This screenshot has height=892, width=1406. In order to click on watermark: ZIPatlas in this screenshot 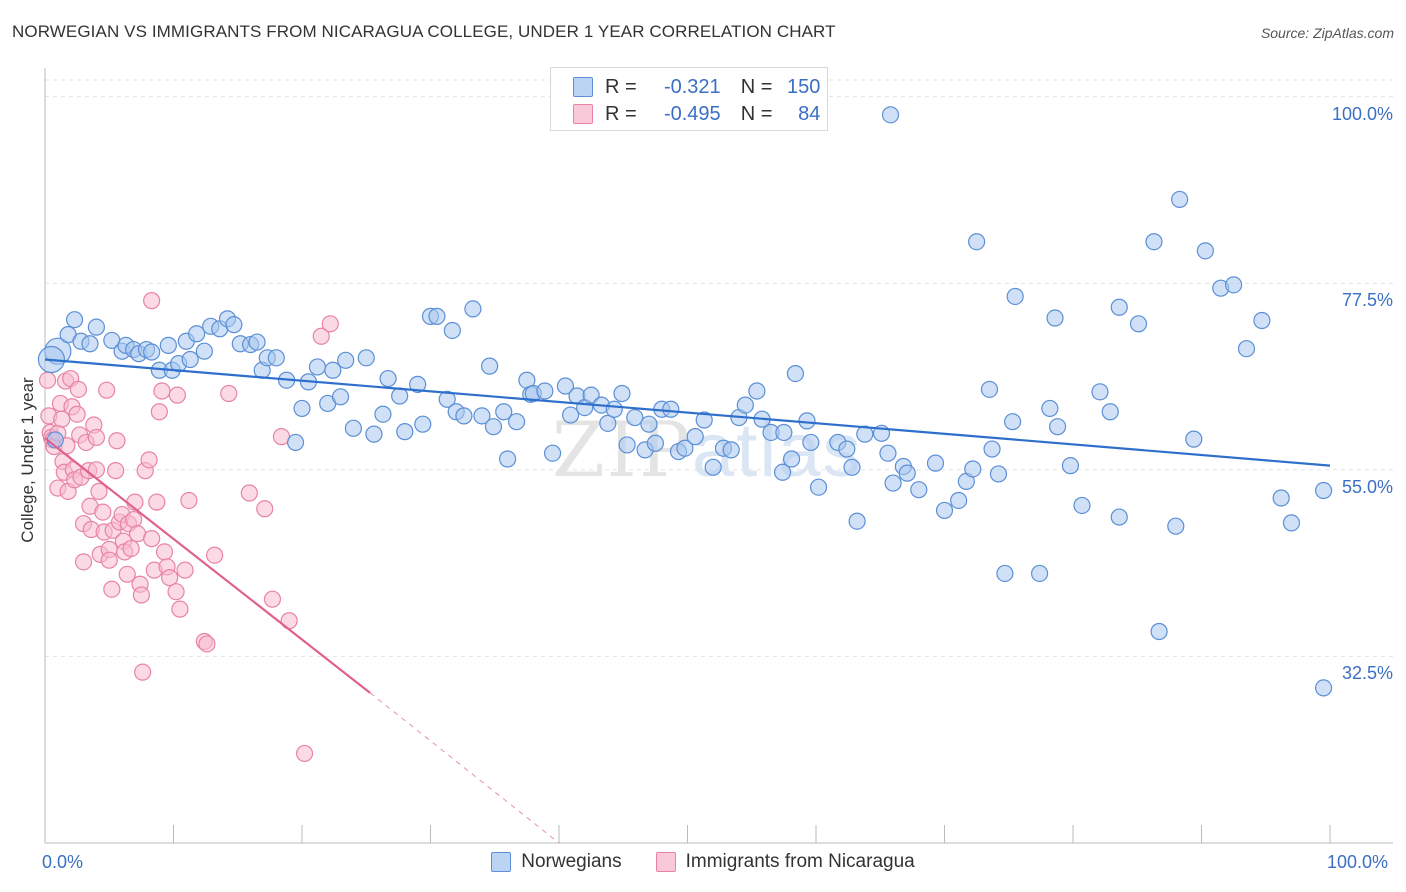, I will do `click(707, 449)`.